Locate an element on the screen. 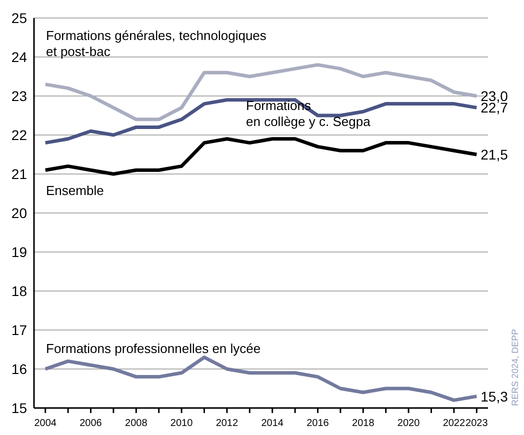 The height and width of the screenshot is (435, 524). y-tick-label: 22 is located at coordinates (19, 135).